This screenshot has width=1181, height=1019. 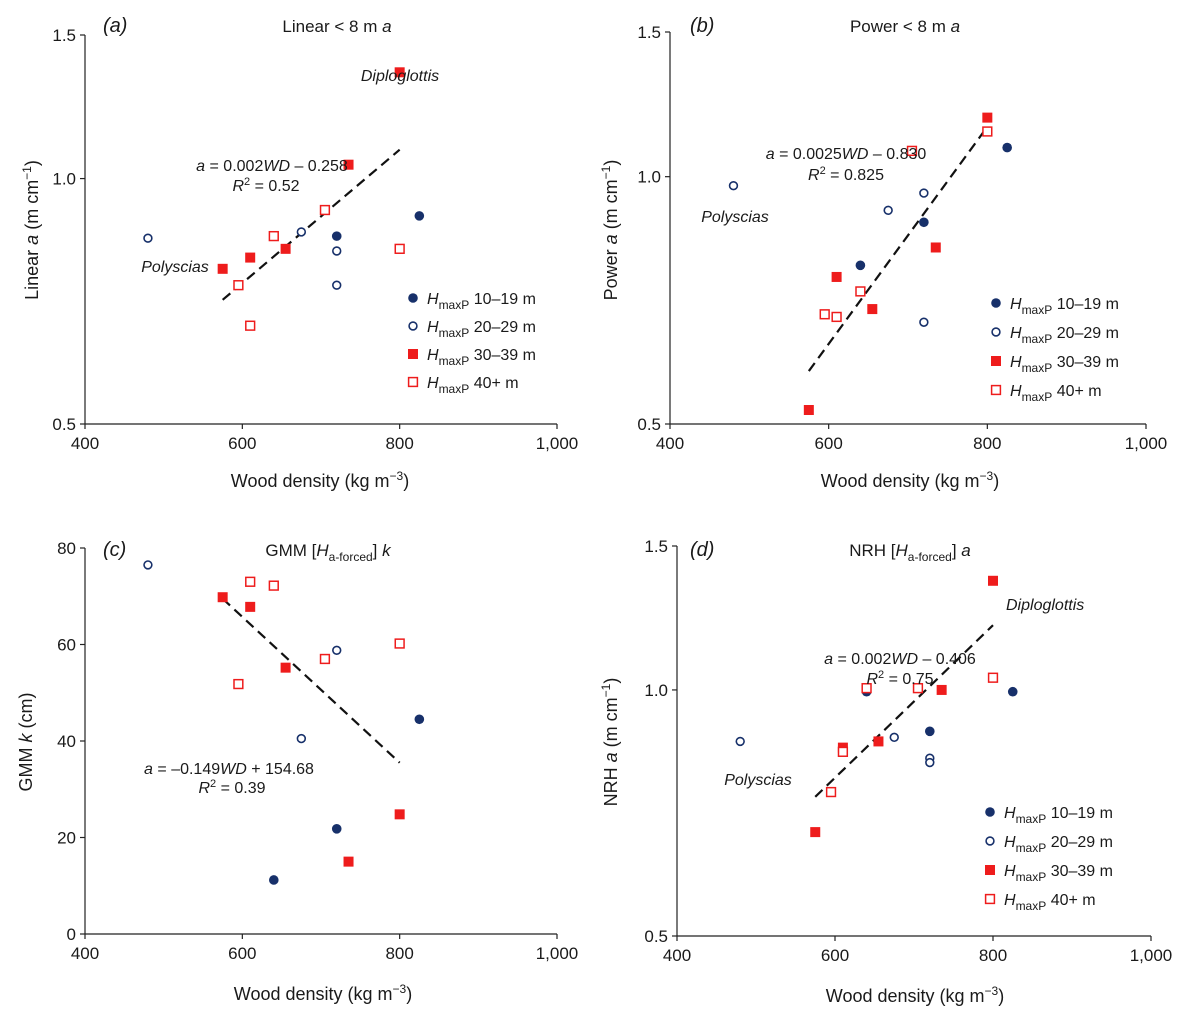 What do you see at coordinates (242, 953) in the screenshot?
I see `panel-c-xtick-label: 600` at bounding box center [242, 953].